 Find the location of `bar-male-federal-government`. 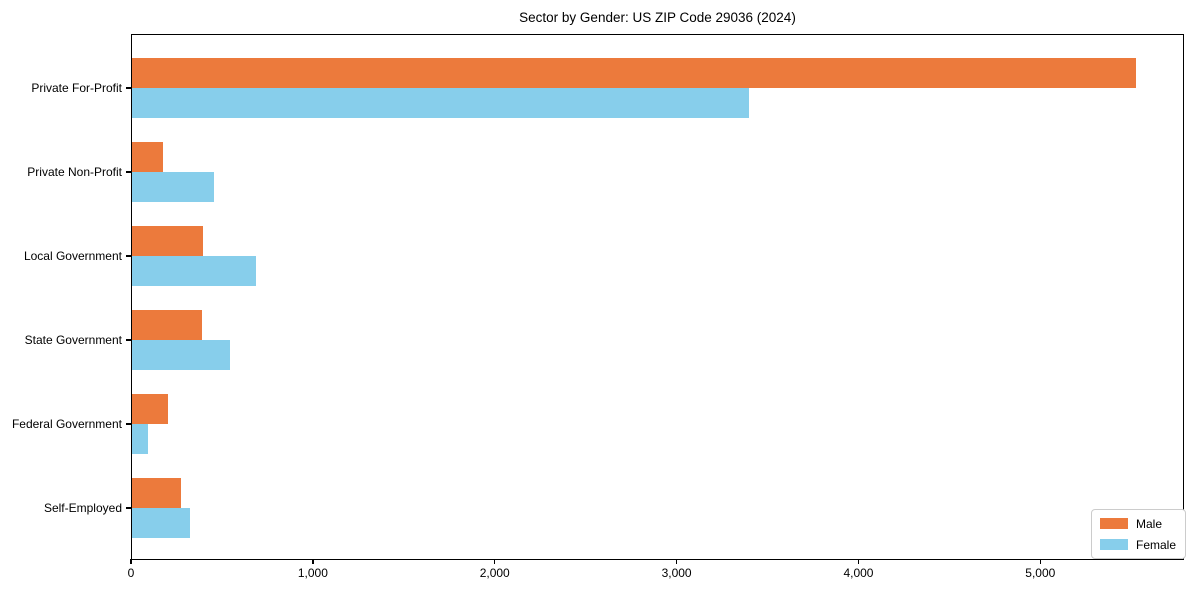

bar-male-federal-government is located at coordinates (150, 408).